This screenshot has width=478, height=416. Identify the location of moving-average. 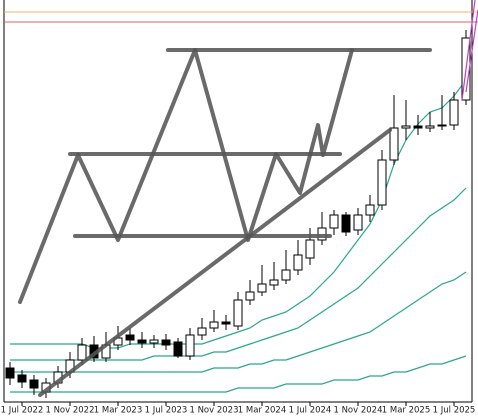
(238, 374).